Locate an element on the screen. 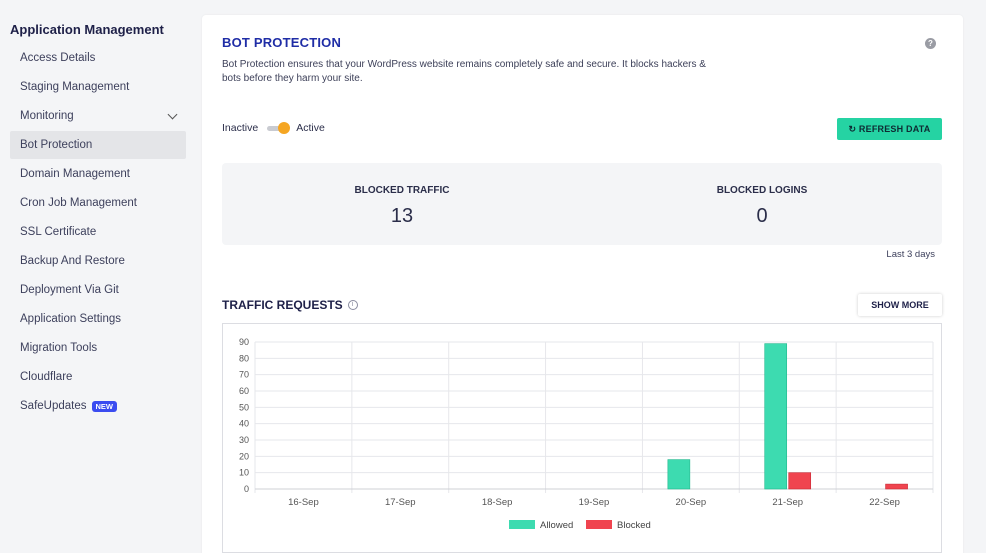 This screenshot has height=553, width=986. toggle-off-label: Inactive is located at coordinates (240, 128).